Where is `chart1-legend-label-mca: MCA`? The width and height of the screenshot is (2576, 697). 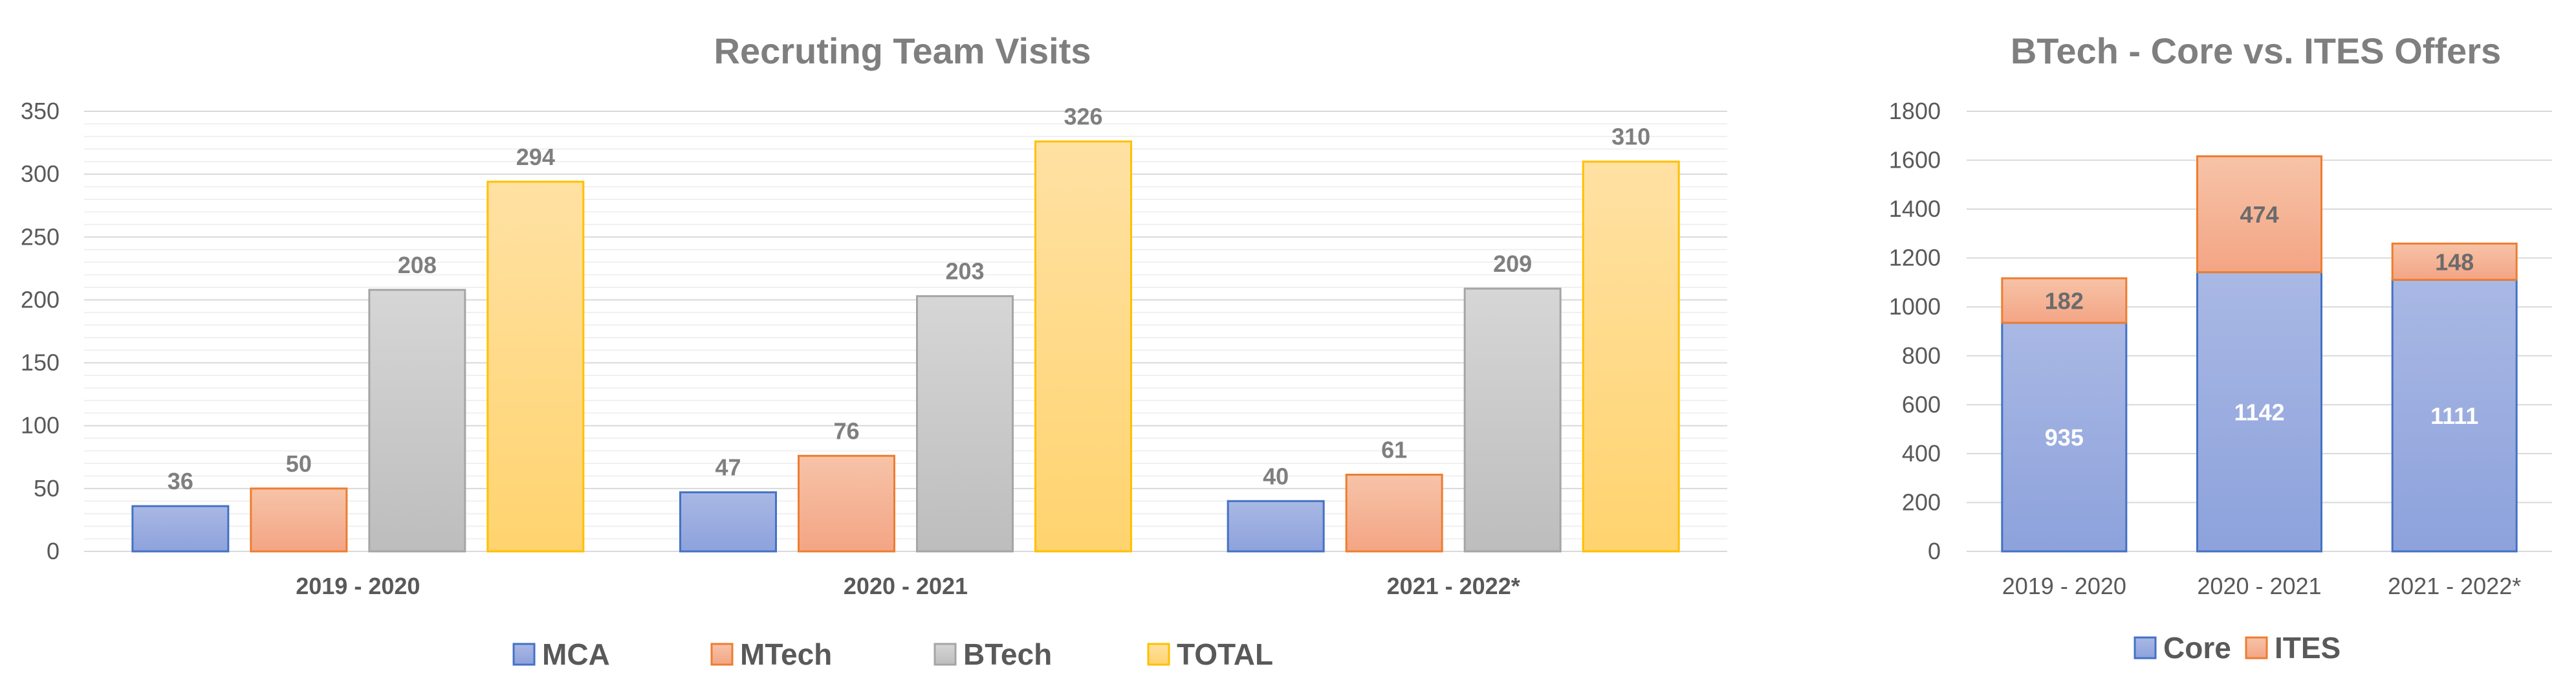
chart1-legend-label-mca: MCA is located at coordinates (576, 654).